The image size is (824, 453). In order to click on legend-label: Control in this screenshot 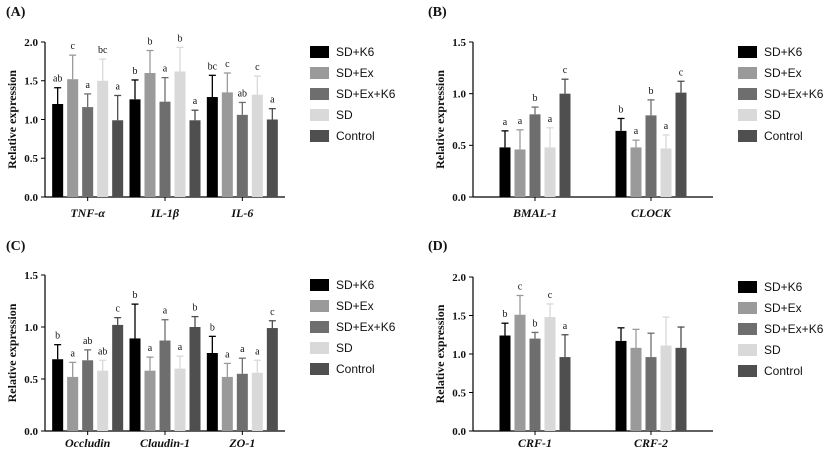, I will do `click(355, 369)`.